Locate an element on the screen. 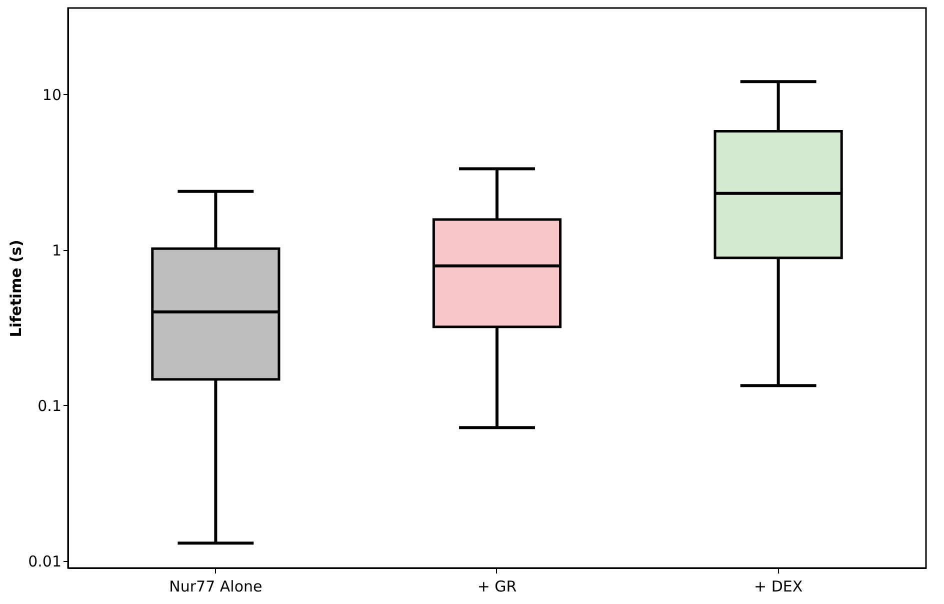 The image size is (944, 604). y-axis-title: Lifetime (s) is located at coordinates (16, 289).